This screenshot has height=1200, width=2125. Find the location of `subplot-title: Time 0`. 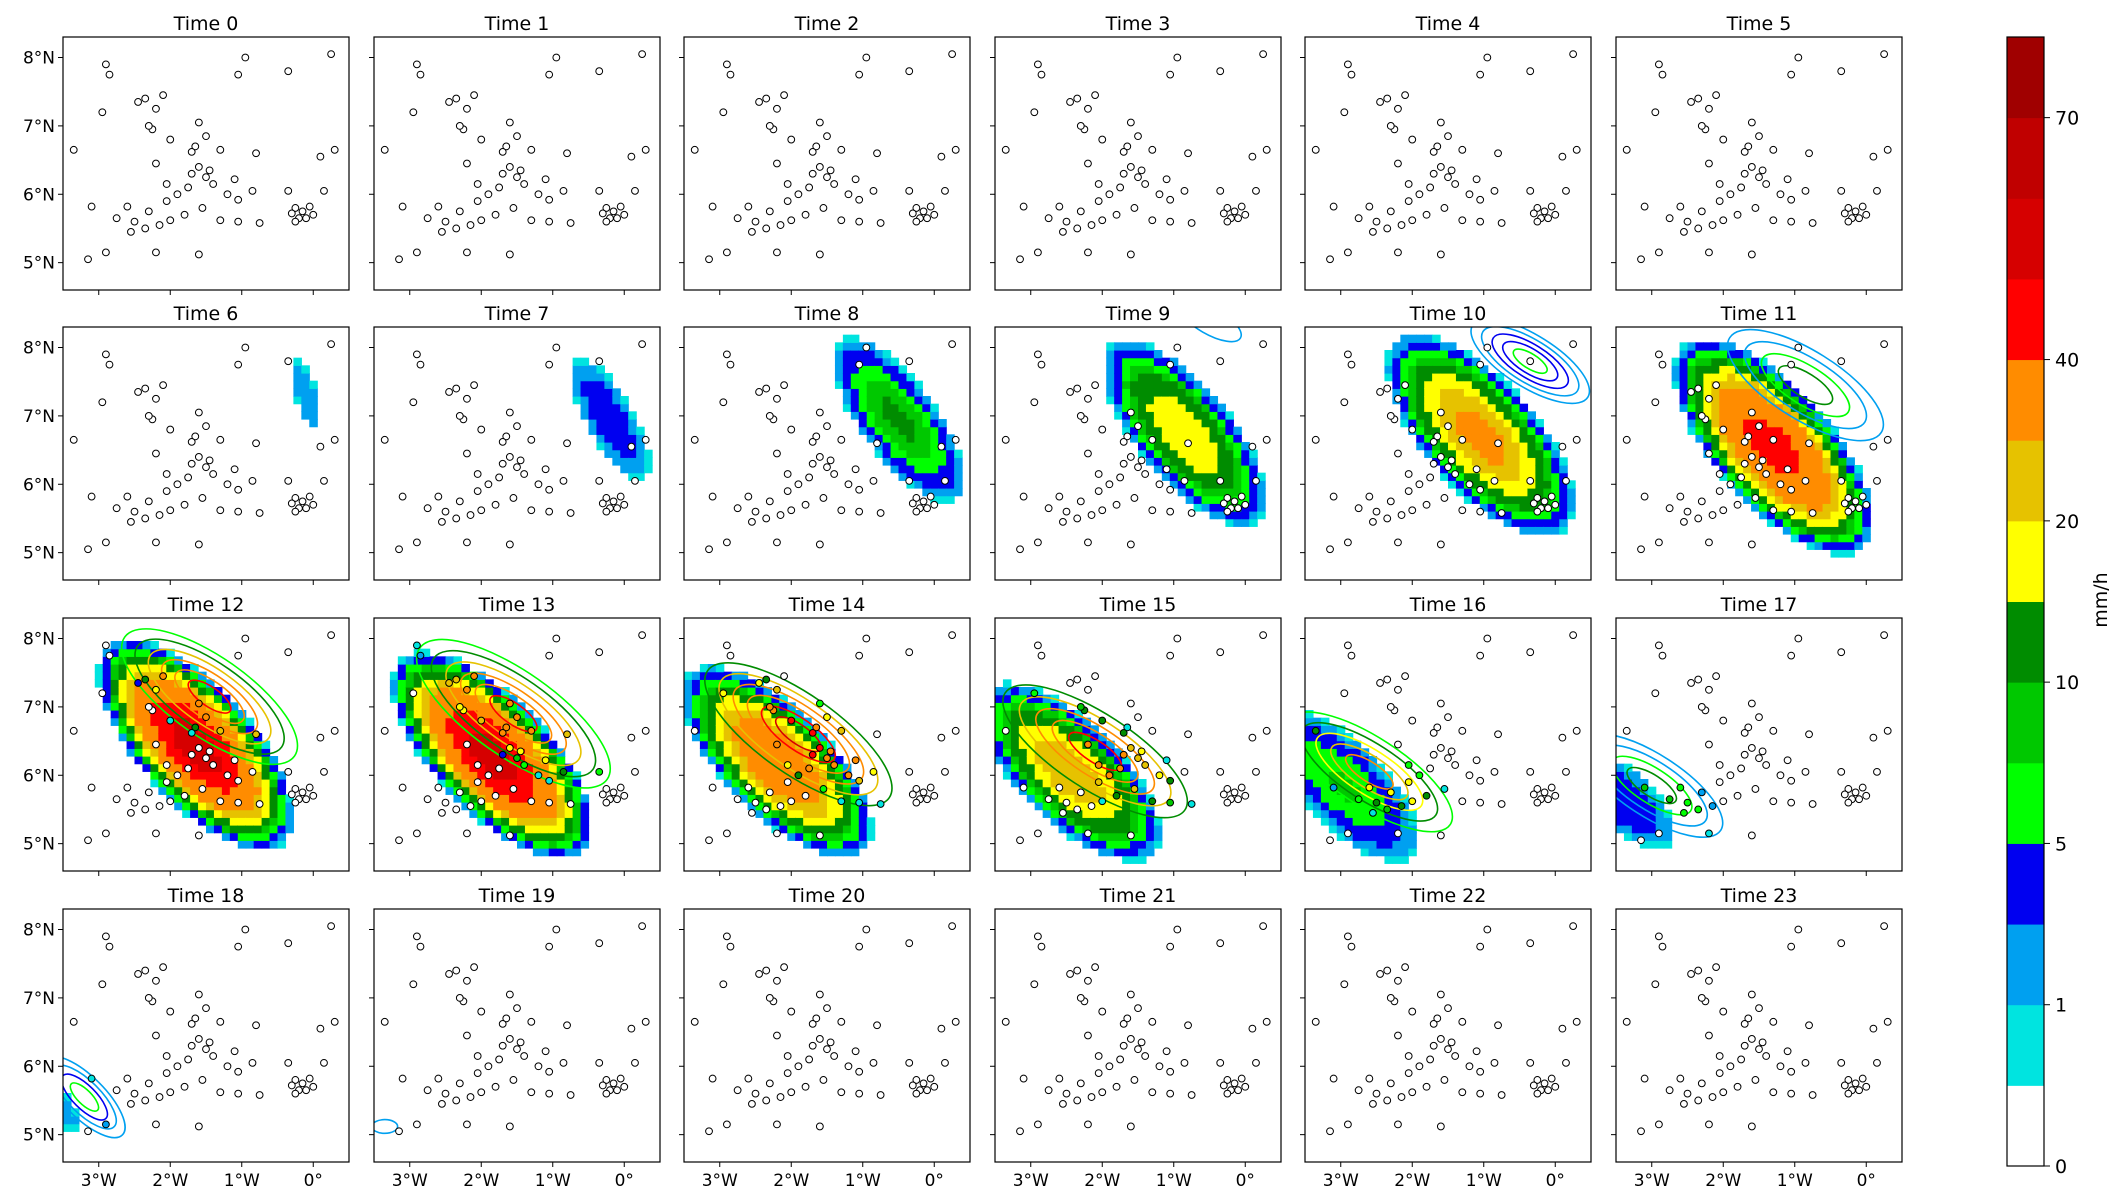

subplot-title: Time 0 is located at coordinates (206, 24).